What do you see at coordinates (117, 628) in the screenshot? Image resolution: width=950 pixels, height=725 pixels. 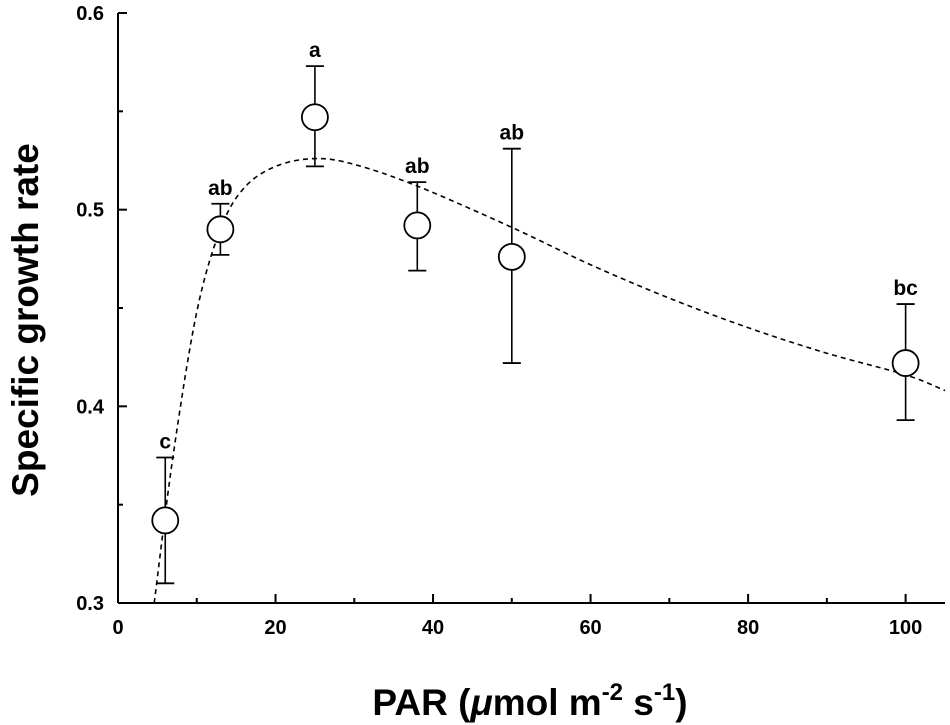 I see `x-tick-label: 0` at bounding box center [117, 628].